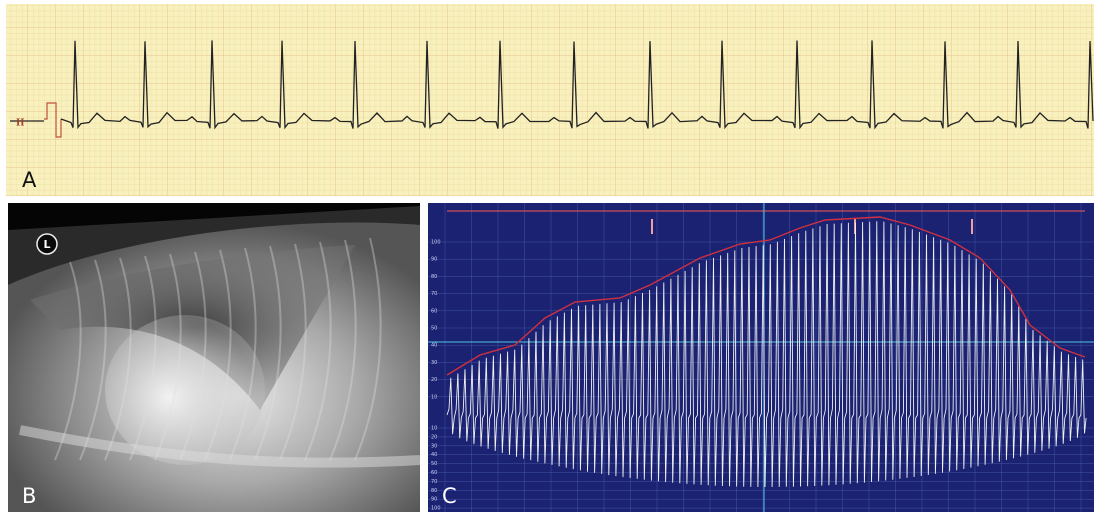 The width and height of the screenshot is (1100, 514). Describe the element at coordinates (449, 496) in the screenshot. I see `panel-label: C` at that location.